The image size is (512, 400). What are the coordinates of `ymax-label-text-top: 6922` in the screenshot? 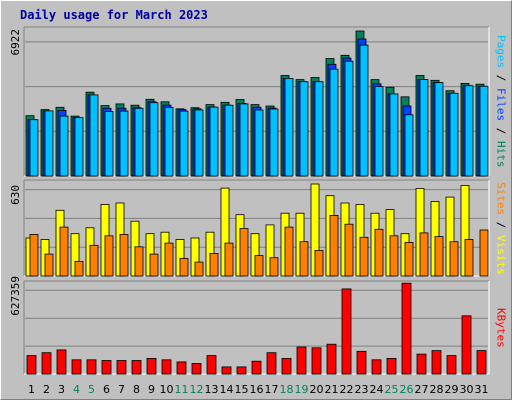 It's located at (15, 42).